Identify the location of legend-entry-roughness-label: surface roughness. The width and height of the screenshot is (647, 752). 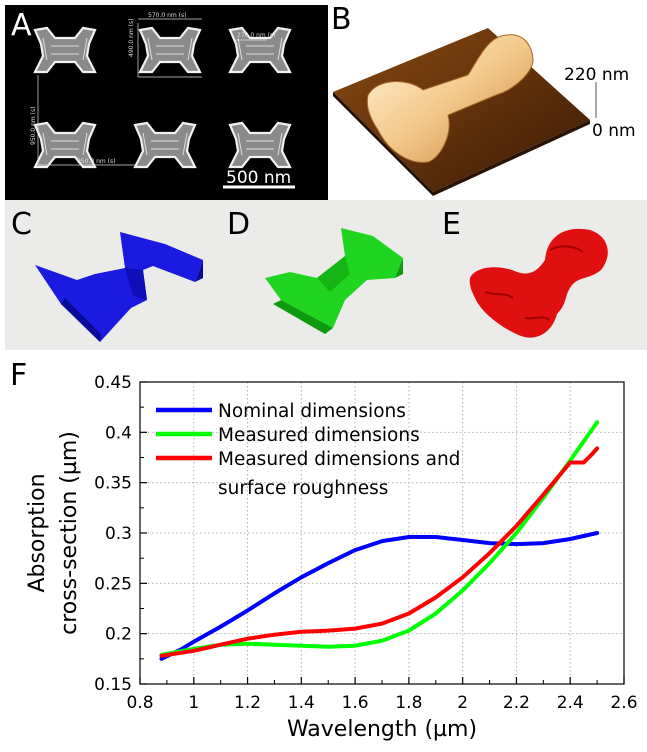
(303, 488).